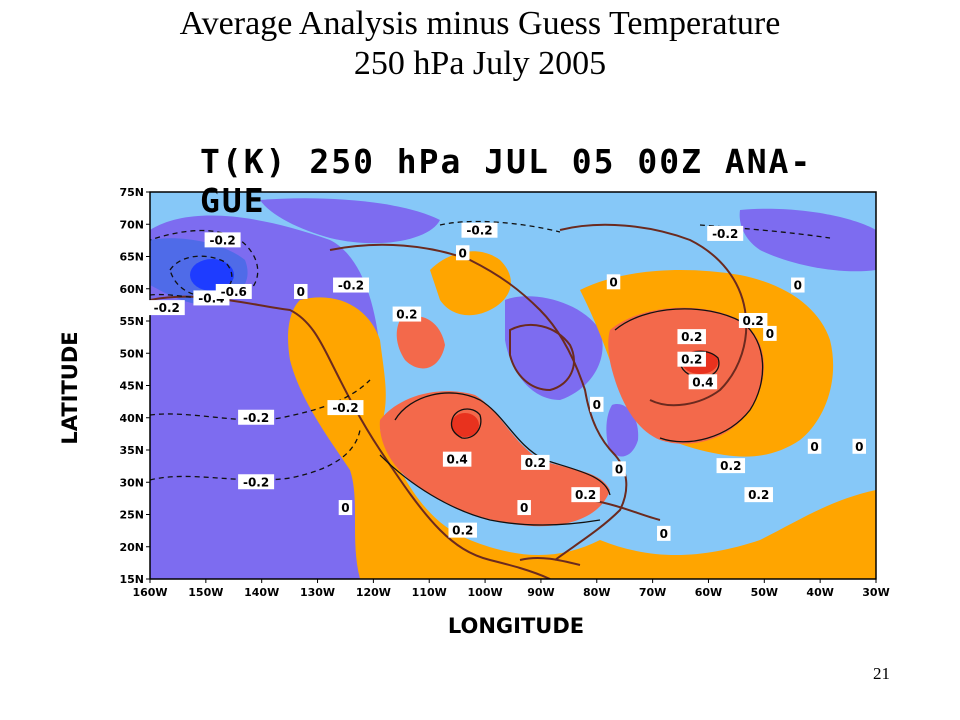 This screenshot has height=720, width=960. Describe the element at coordinates (131, 192) in the screenshot. I see `lat-tick-label: 75N` at that location.